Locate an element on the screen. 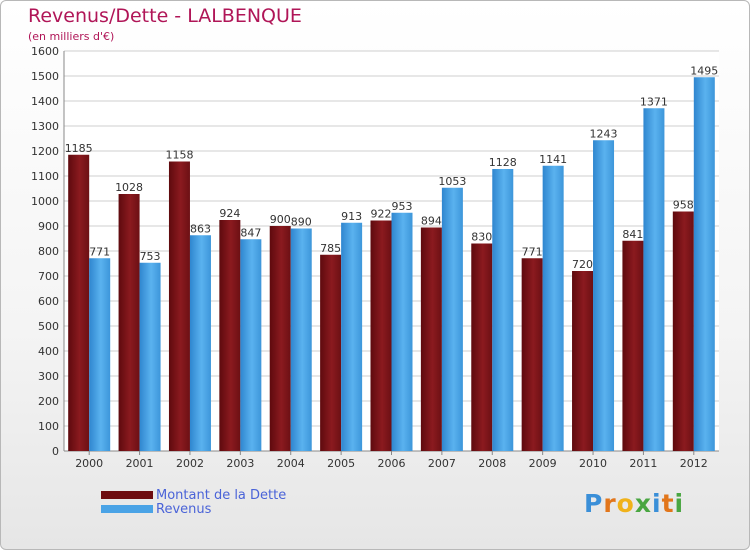 This screenshot has width=750, height=550. x-tick-label: 2006 is located at coordinates (392, 463).